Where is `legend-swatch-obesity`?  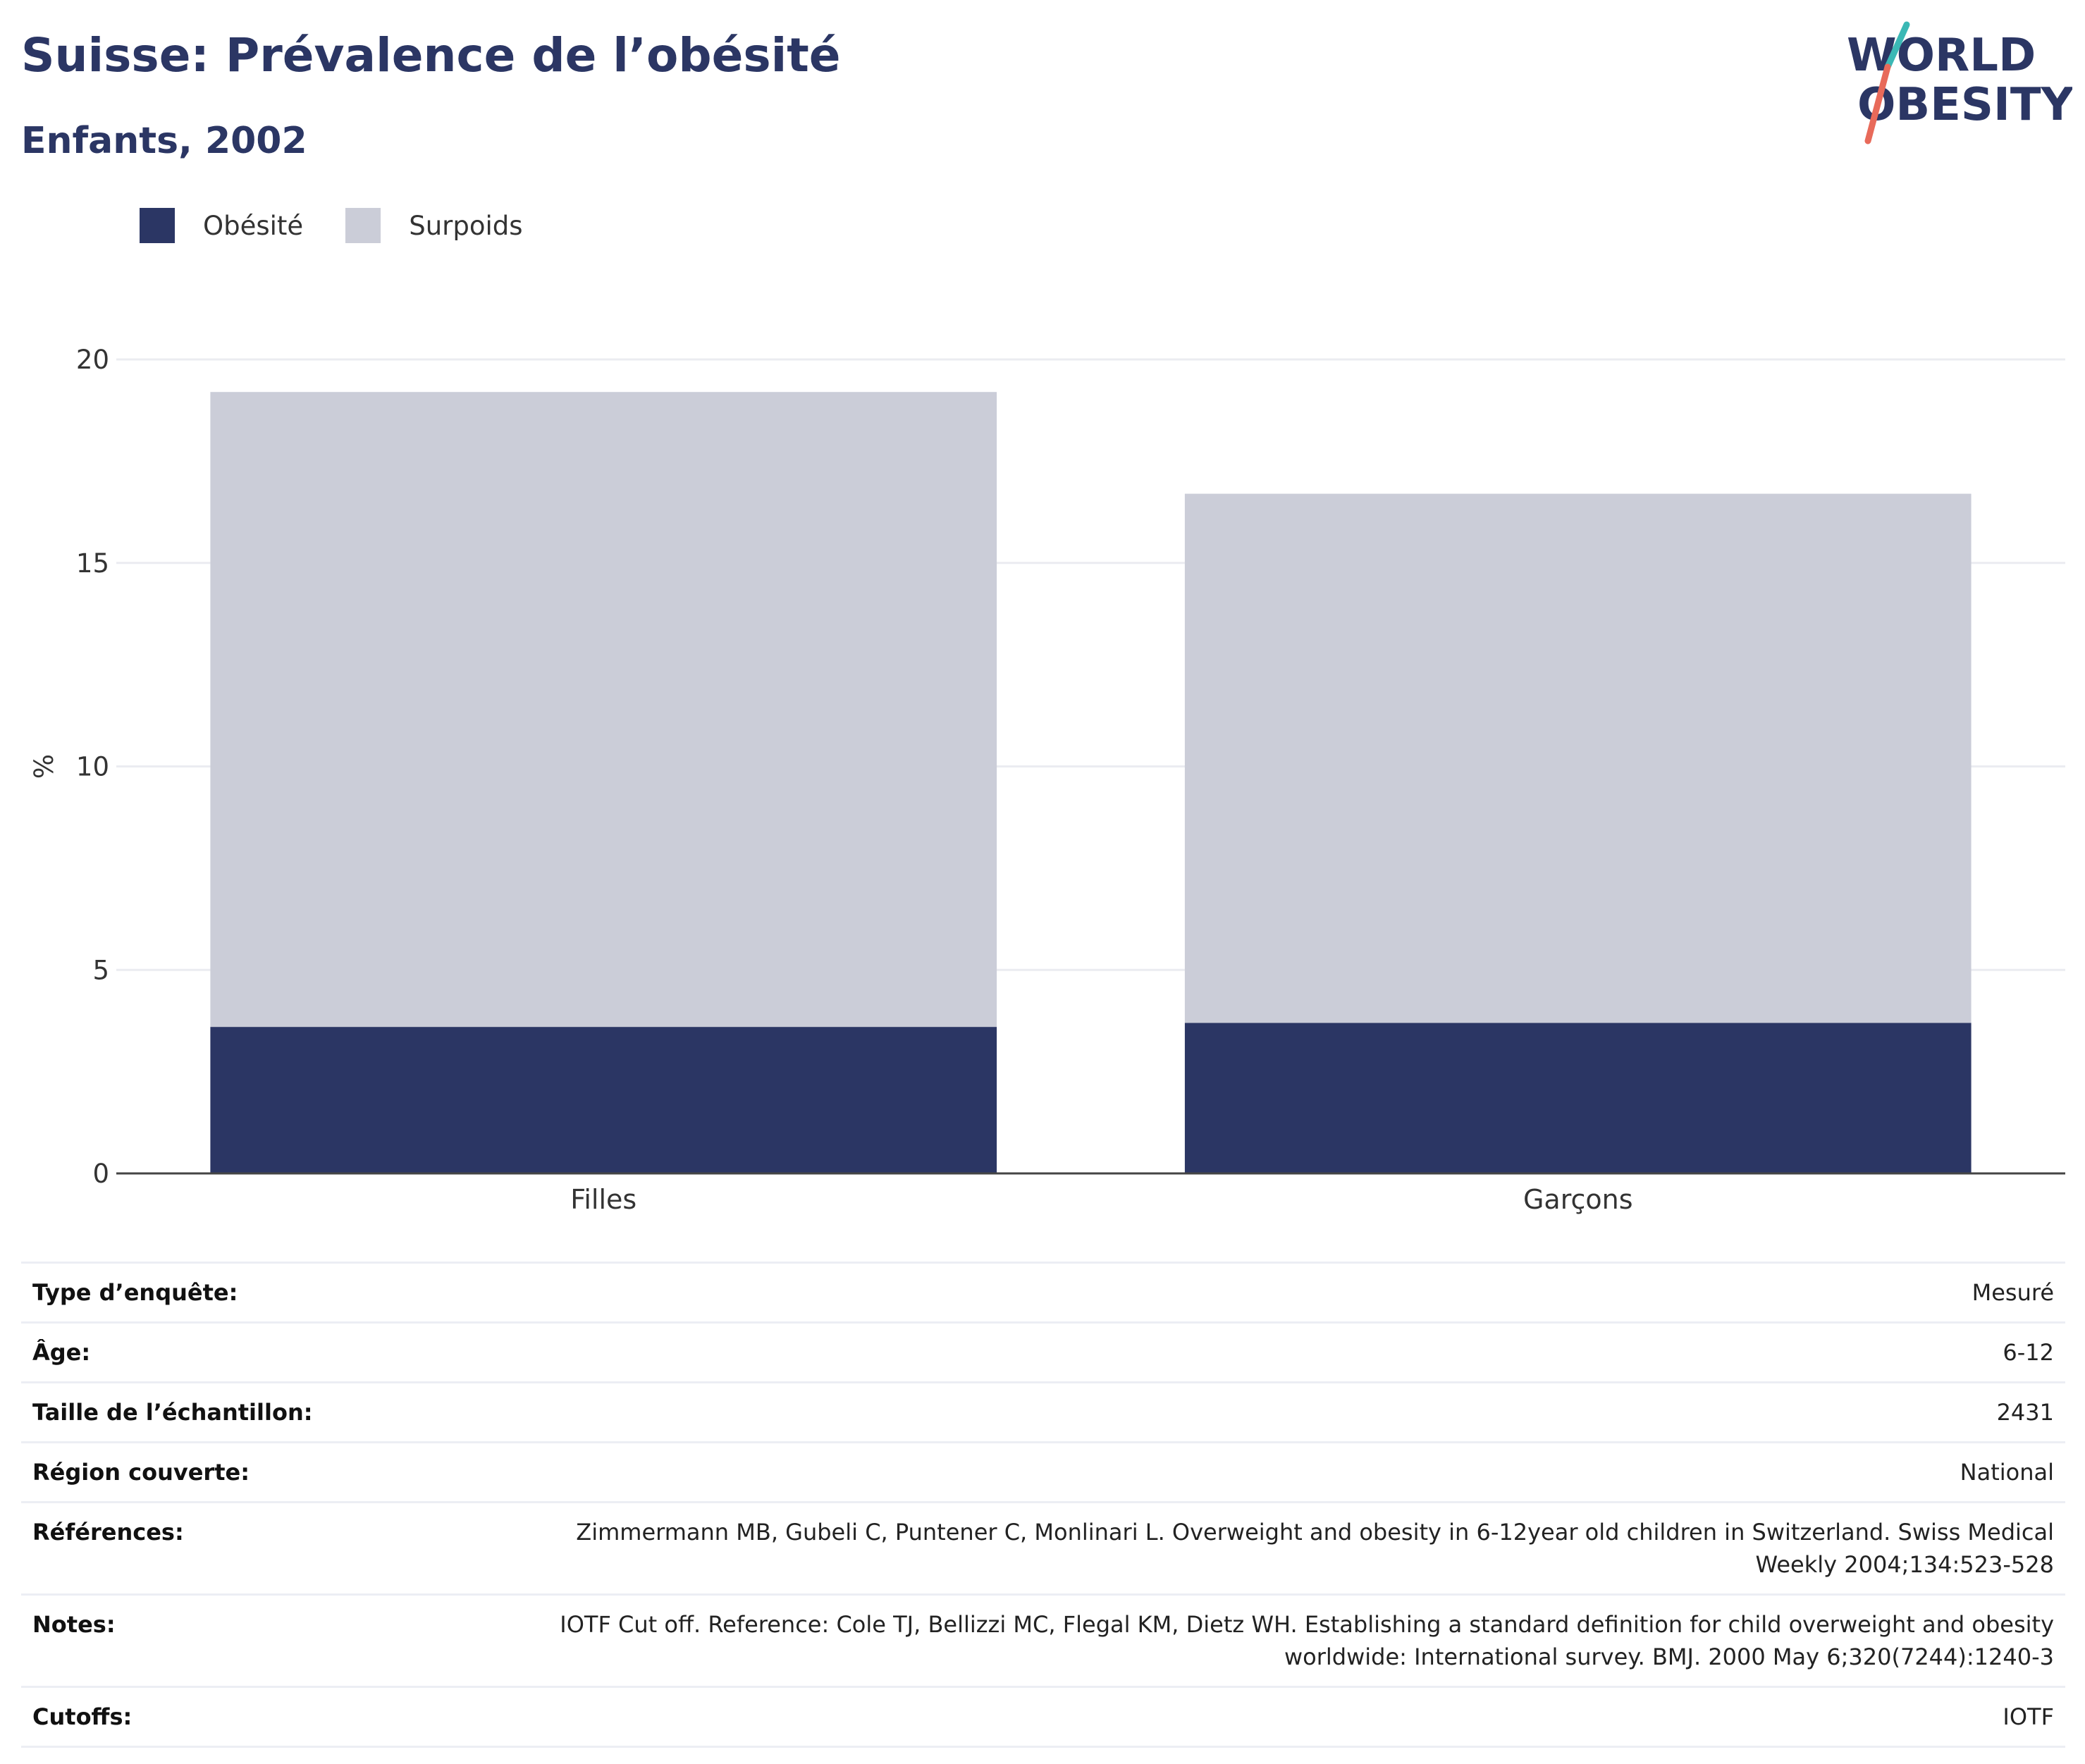 legend-swatch-obesity is located at coordinates (157, 225).